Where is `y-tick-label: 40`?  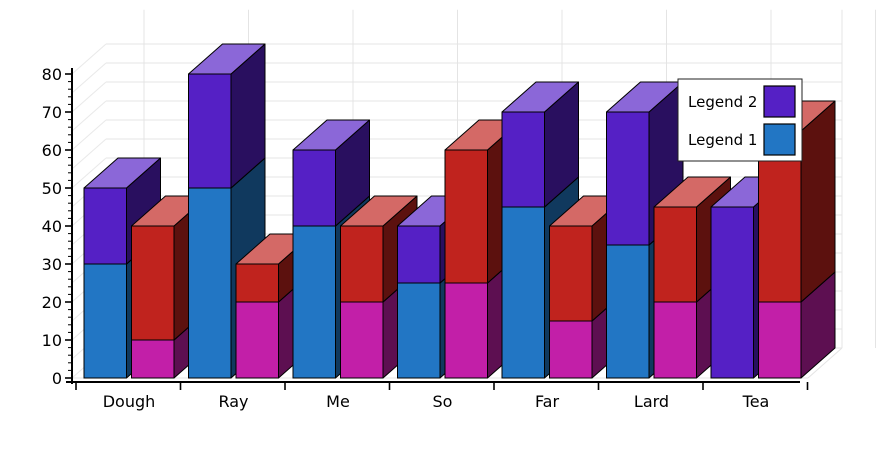 y-tick-label: 40 is located at coordinates (52, 226).